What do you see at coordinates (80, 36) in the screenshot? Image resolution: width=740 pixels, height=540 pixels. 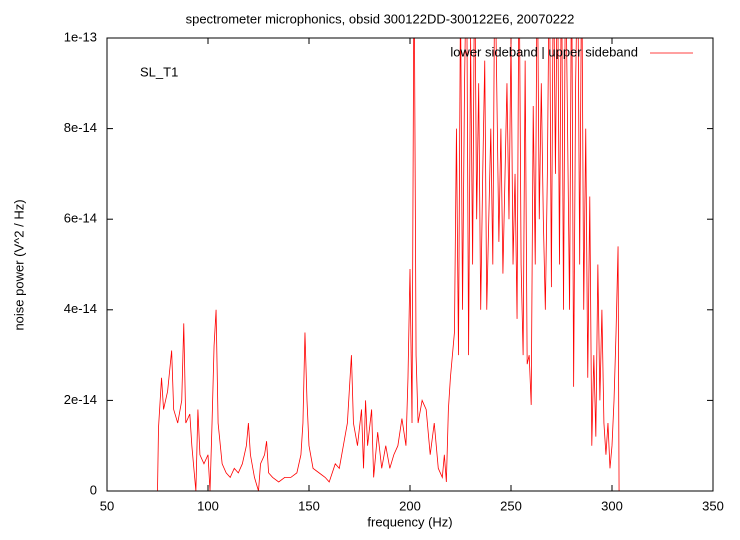 I see `y-tick-label: 1e-13` at bounding box center [80, 36].